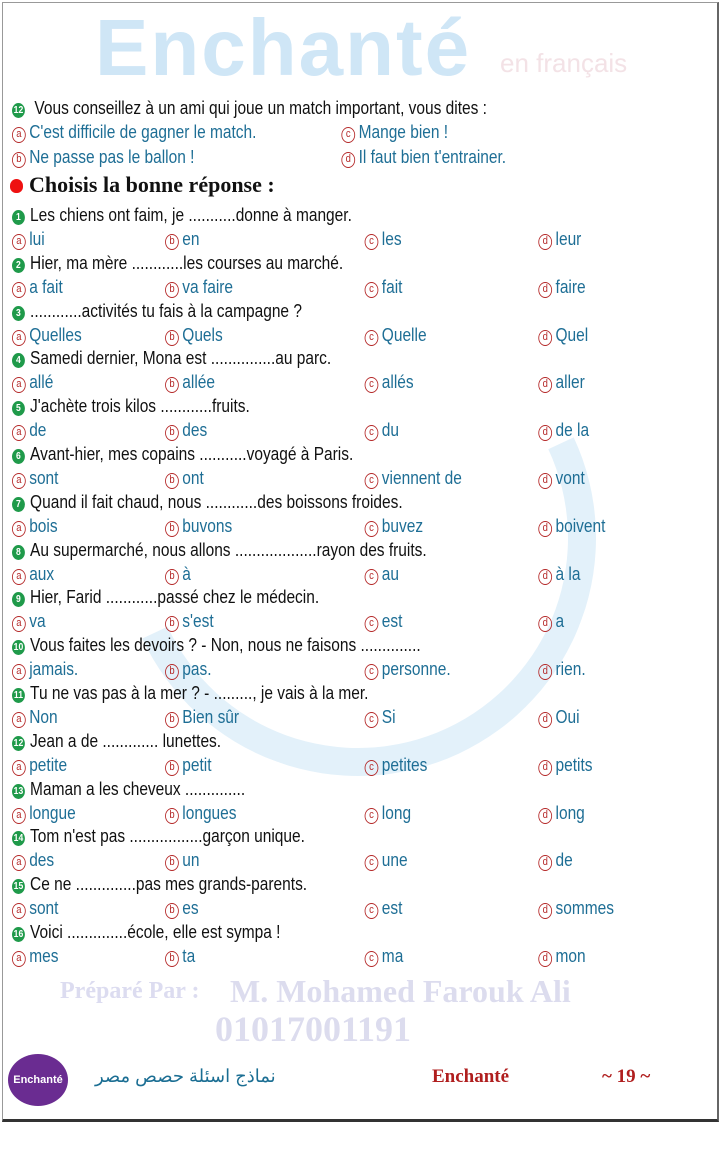  What do you see at coordinates (201, 813) in the screenshot?
I see `option-b: b longues` at bounding box center [201, 813].